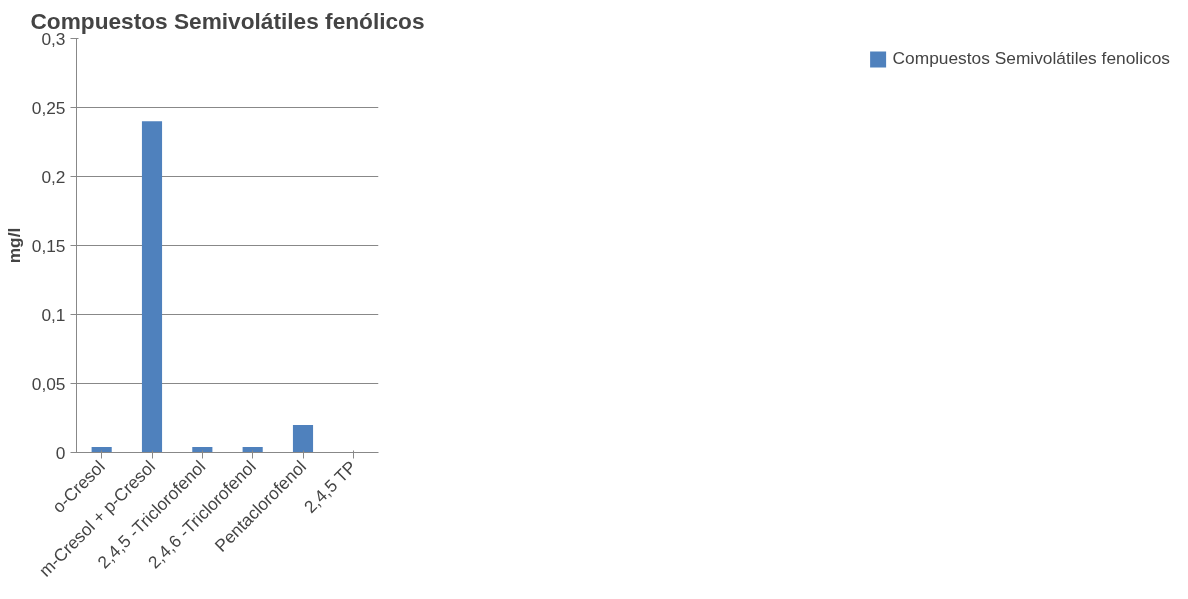  Describe the element at coordinates (60, 452) in the screenshot. I see `y-tick-label: 0` at that location.